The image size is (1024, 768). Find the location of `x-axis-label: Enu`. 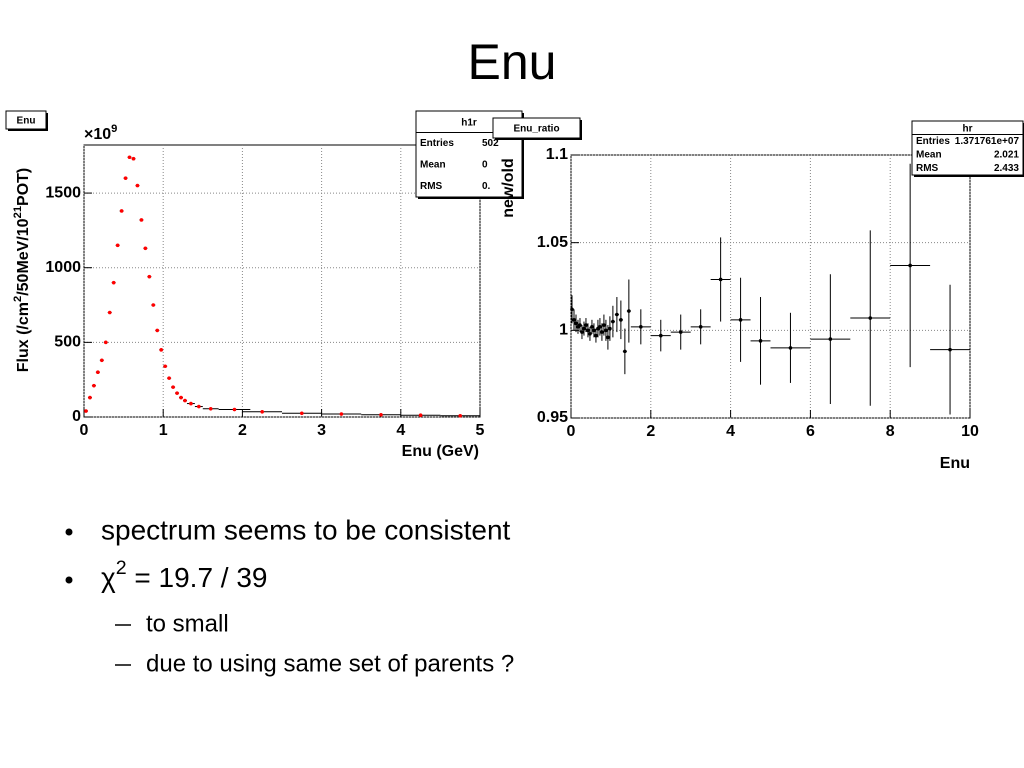

x-axis-label: Enu is located at coordinates (955, 463).